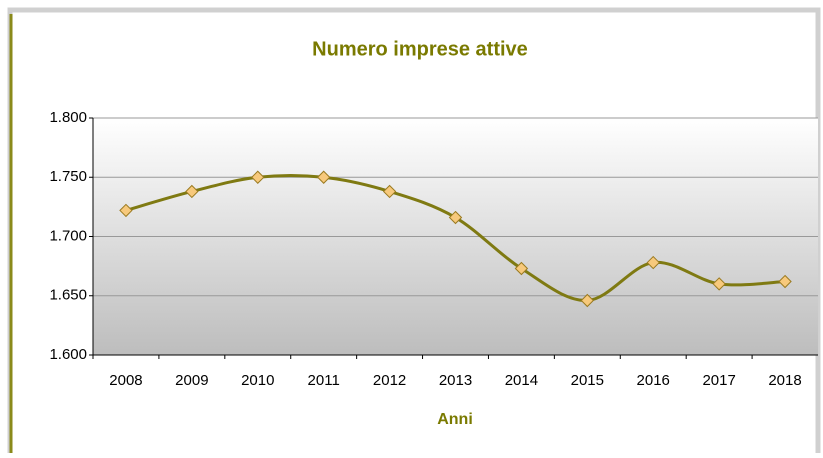 The width and height of the screenshot is (823, 458). Describe the element at coordinates (191, 380) in the screenshot. I see `x-tick-label: 2009` at that location.